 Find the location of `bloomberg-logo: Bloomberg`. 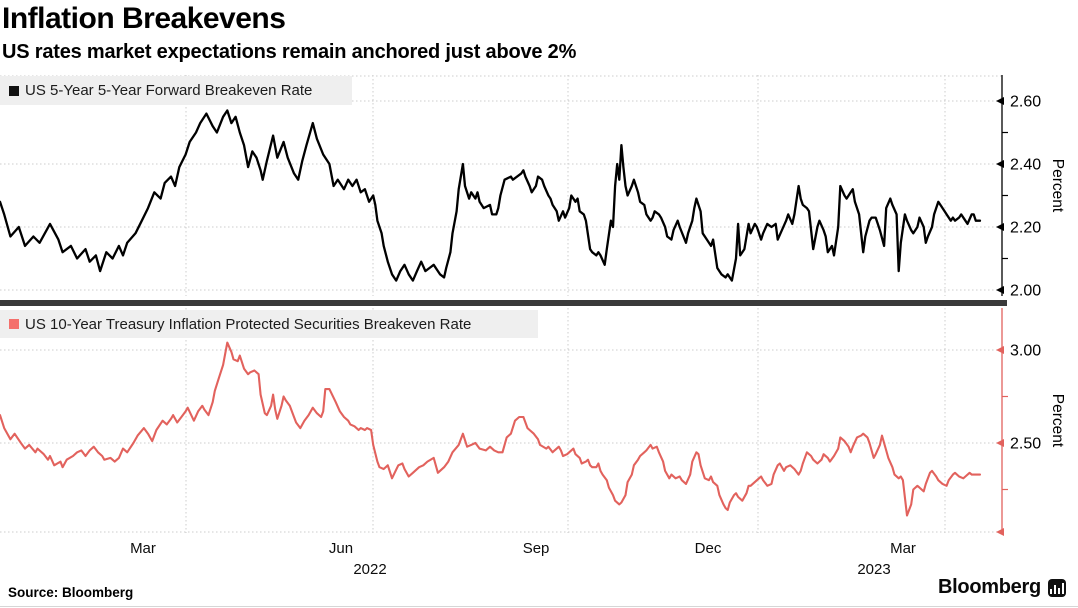

bloomberg-logo: Bloomberg is located at coordinates (1002, 587).